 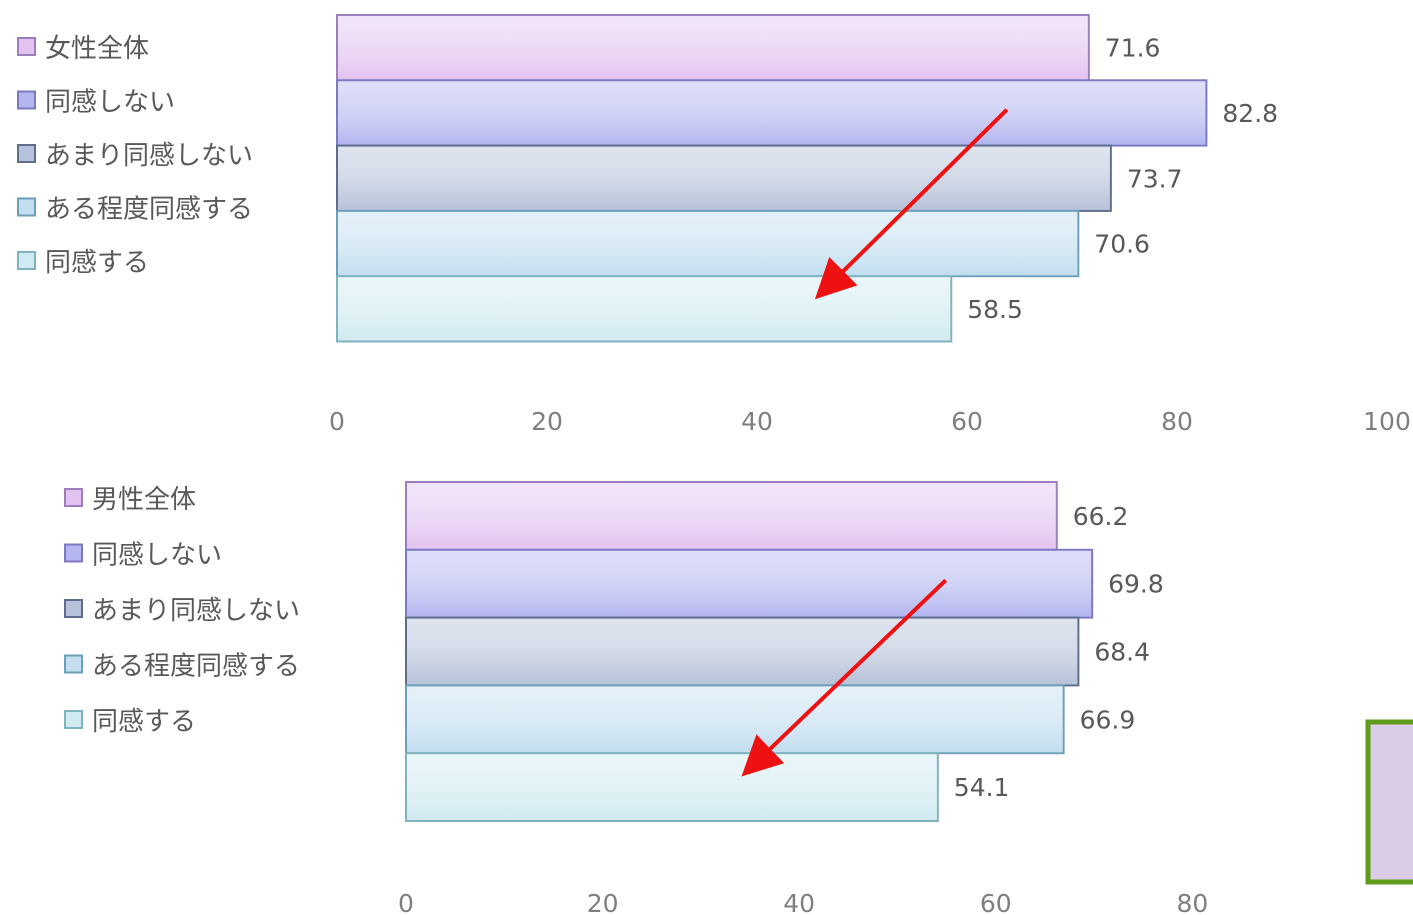 I want to click on bar-value-label: 68.4, so click(x=1122, y=652).